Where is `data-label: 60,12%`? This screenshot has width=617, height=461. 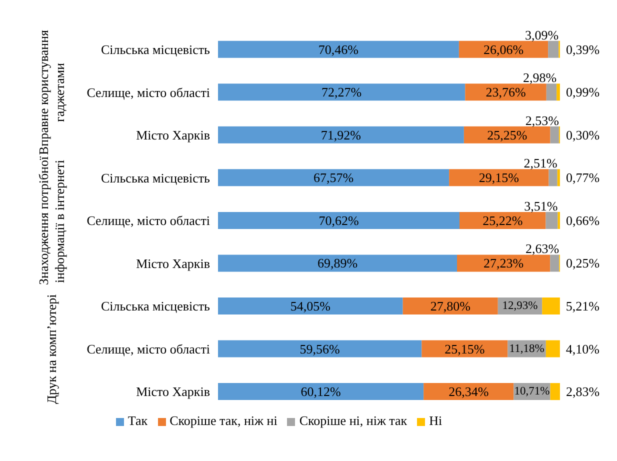
data-label: 60,12% is located at coordinates (320, 392).